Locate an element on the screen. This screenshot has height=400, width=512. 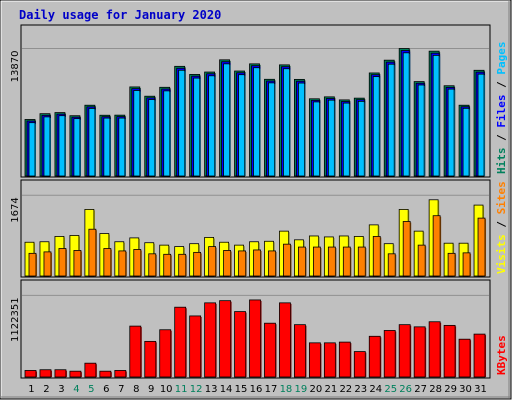
x-tick-day-20: 20 is located at coordinates (316, 389).